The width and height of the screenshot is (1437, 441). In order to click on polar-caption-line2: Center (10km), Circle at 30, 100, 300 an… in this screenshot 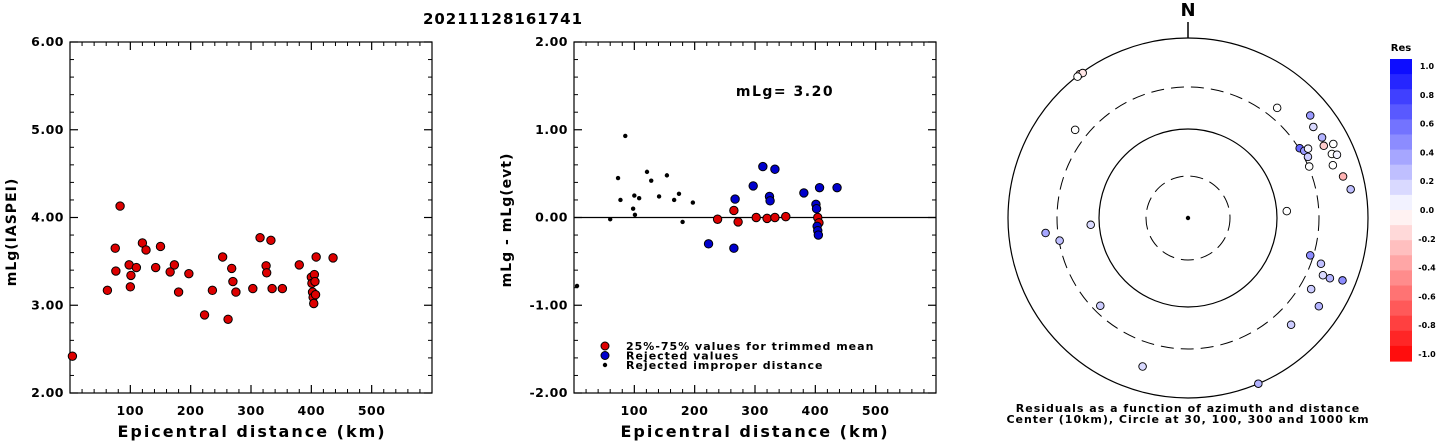, I will do `click(1187, 419)`.